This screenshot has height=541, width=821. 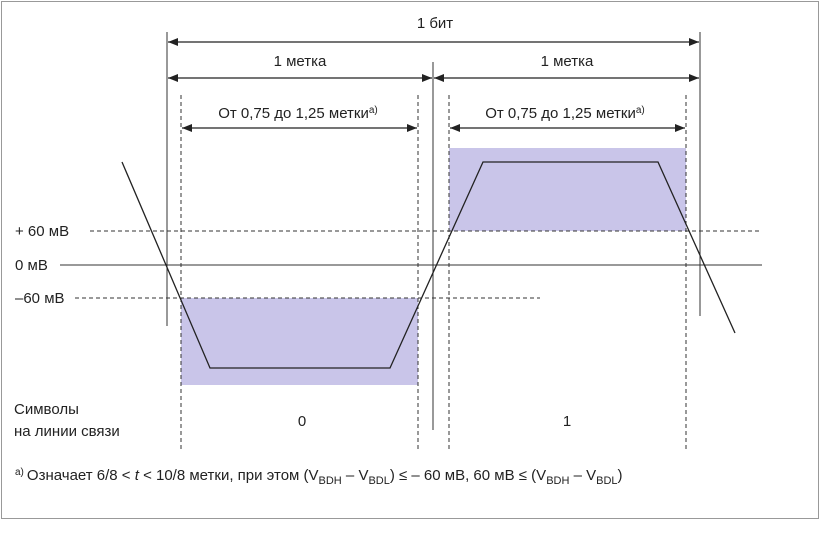 I want to click on symbols-label: на линии связи, so click(x=67, y=431).